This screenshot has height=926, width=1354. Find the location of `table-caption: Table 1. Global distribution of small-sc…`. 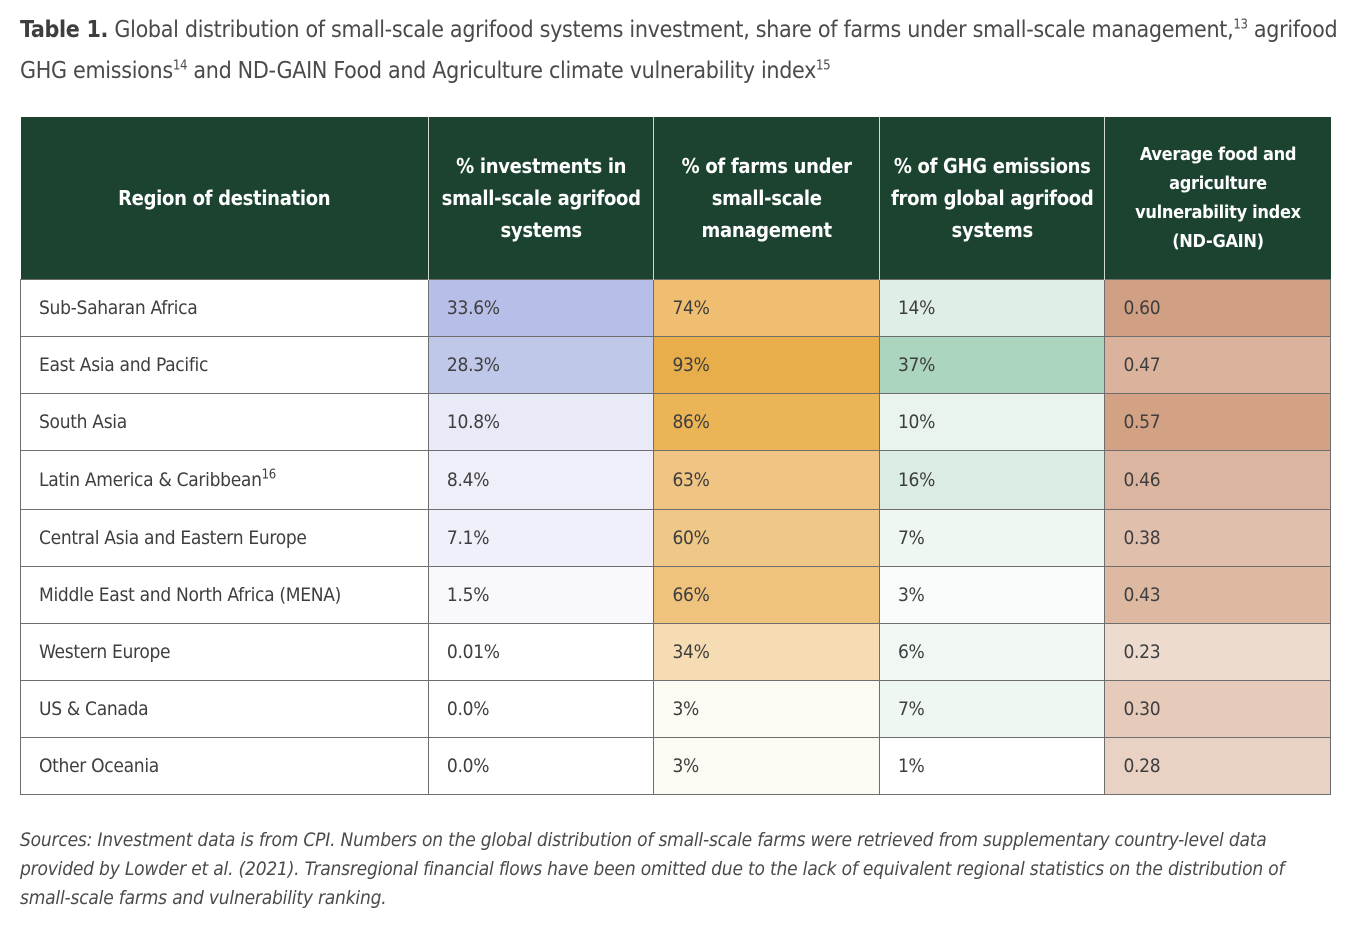

table-caption: Table 1. Global distribution of small-sc… is located at coordinates (679, 50).